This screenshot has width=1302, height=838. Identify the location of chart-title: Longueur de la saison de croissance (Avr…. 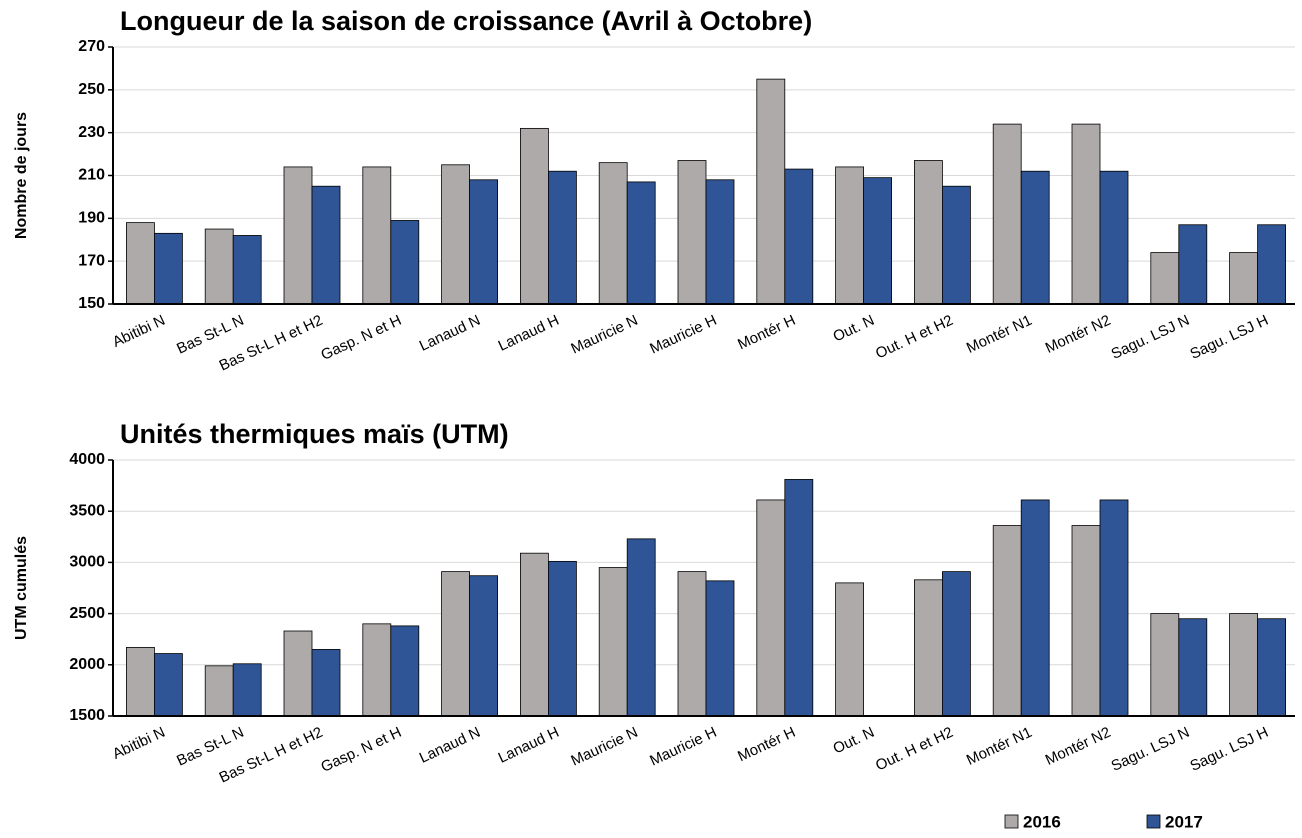
(466, 21).